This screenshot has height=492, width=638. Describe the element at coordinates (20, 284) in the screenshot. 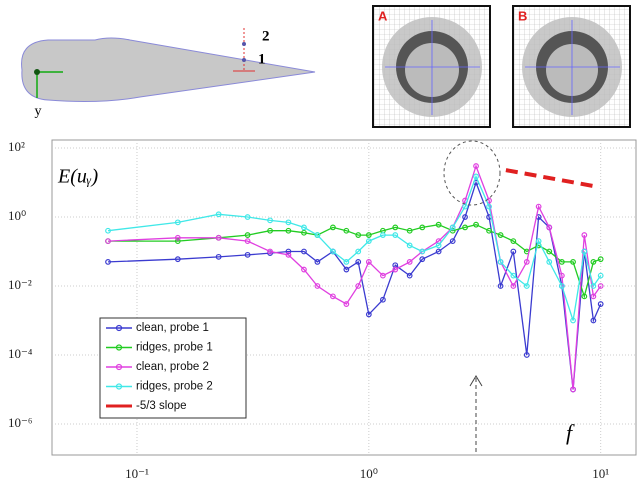

I see `y-tick-label: 10⁻²` at that location.